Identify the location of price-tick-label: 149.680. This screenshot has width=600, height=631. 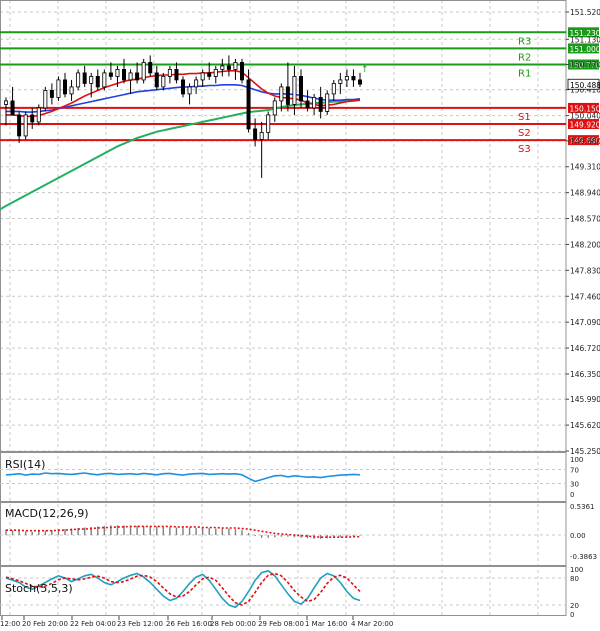
(585, 141).